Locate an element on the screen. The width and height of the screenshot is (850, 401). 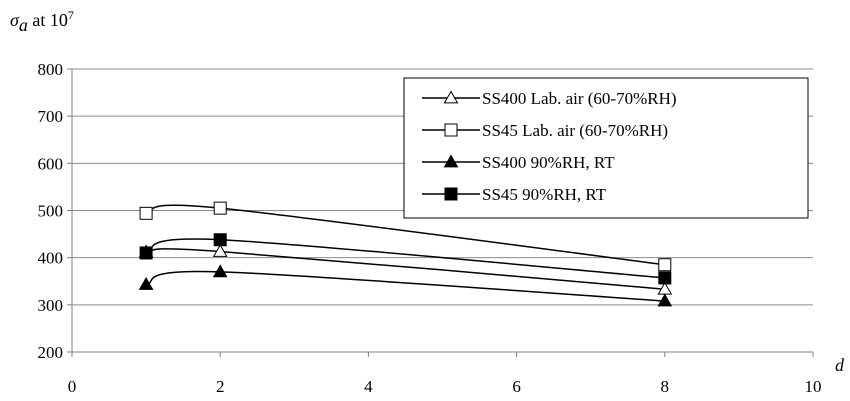
x-tick-label: 0 is located at coordinates (72, 386).